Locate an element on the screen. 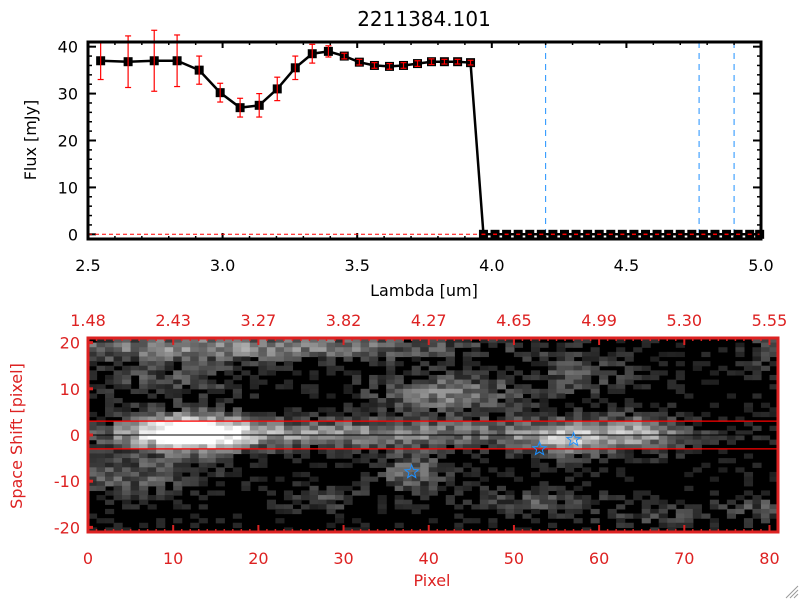 This screenshot has width=800, height=600. resize-grip-icon is located at coordinates (792, 592).